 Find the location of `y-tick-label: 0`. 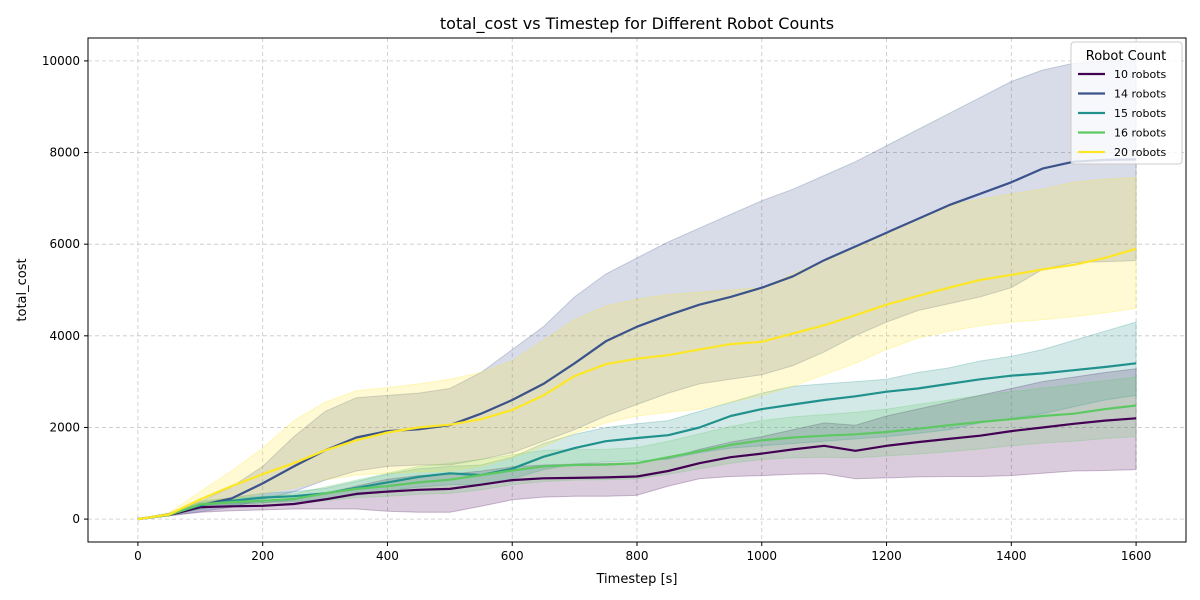

y-tick-label: 0 is located at coordinates (76, 519).